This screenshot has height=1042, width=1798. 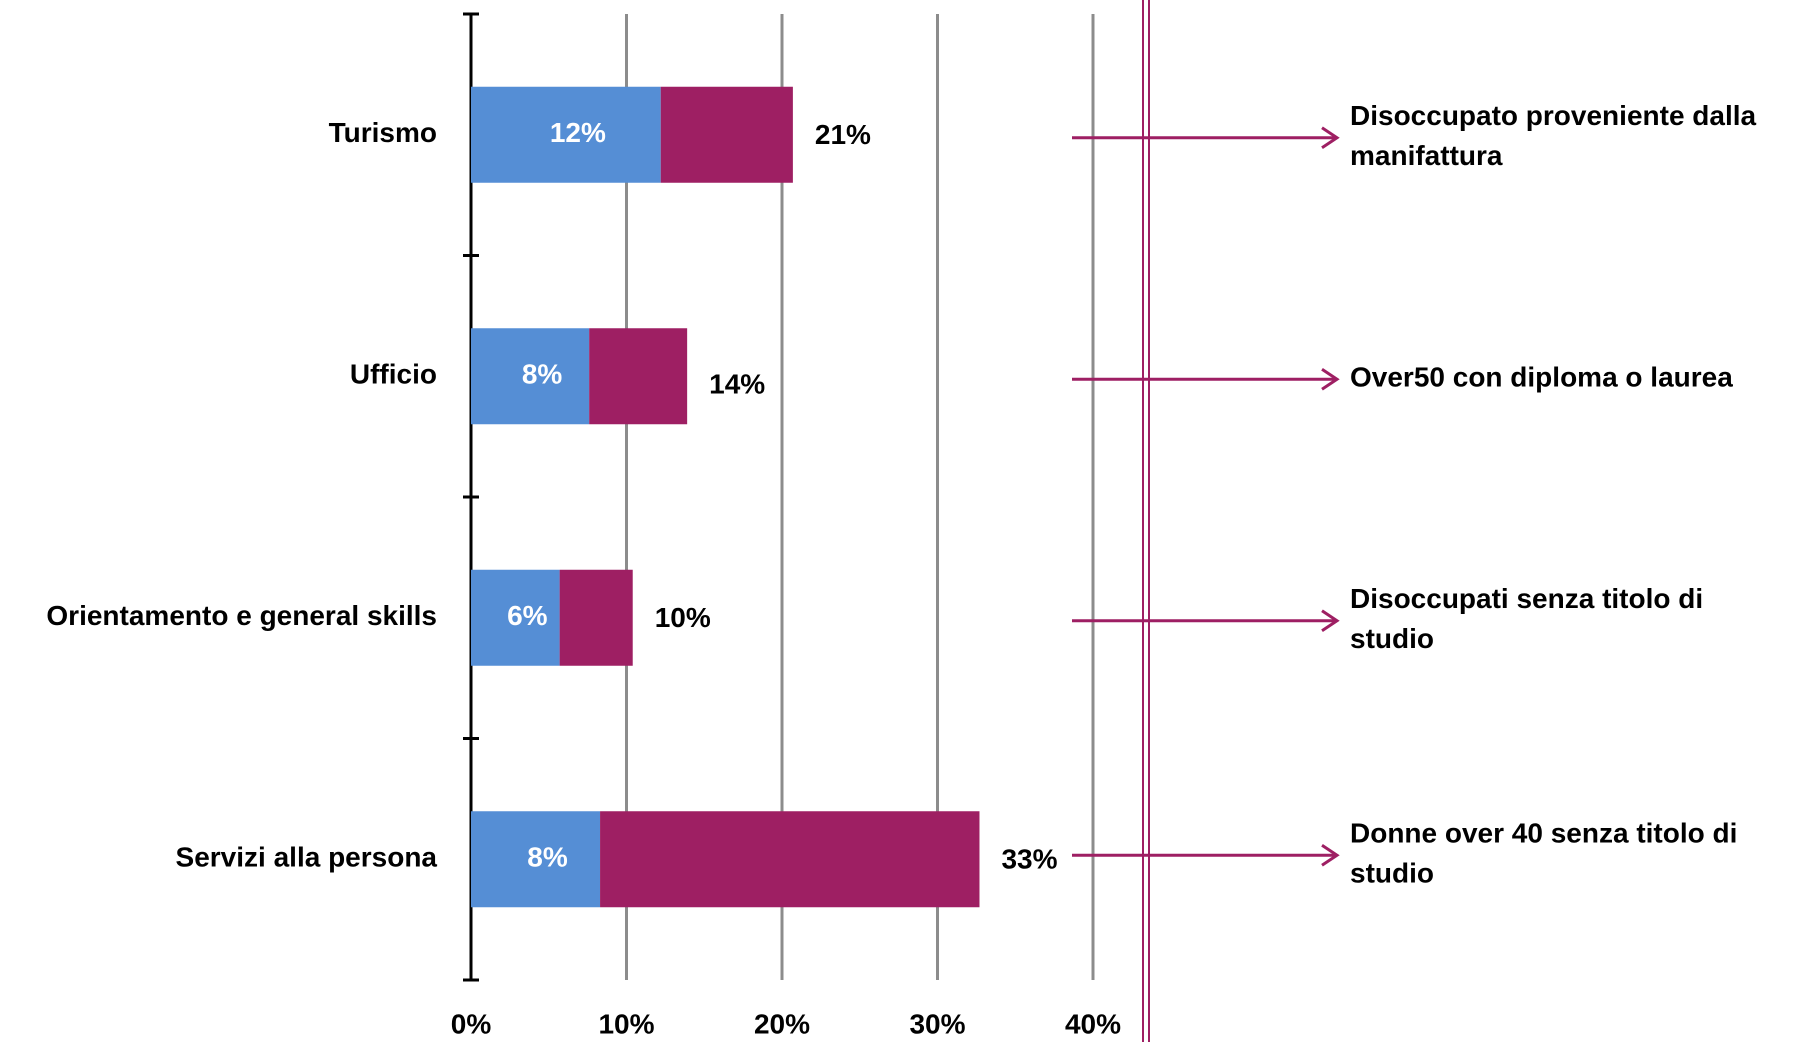 What do you see at coordinates (1426, 155) in the screenshot?
I see `annotation-text: manifattura` at bounding box center [1426, 155].